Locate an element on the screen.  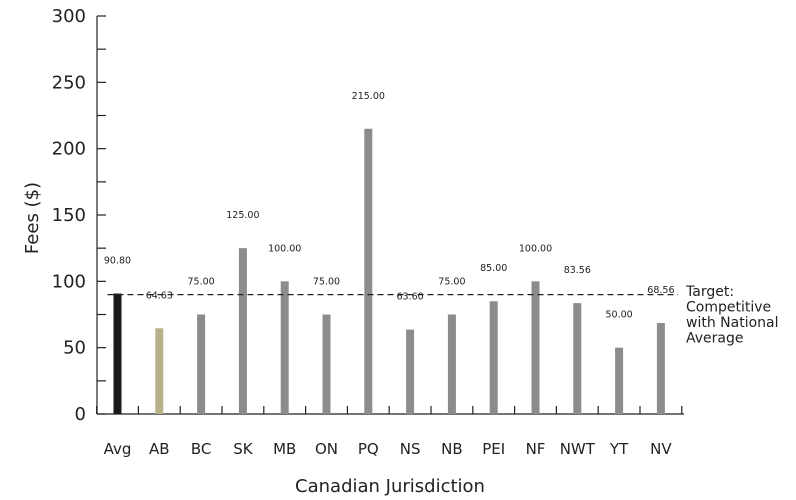
bar-on is located at coordinates (326, 364).